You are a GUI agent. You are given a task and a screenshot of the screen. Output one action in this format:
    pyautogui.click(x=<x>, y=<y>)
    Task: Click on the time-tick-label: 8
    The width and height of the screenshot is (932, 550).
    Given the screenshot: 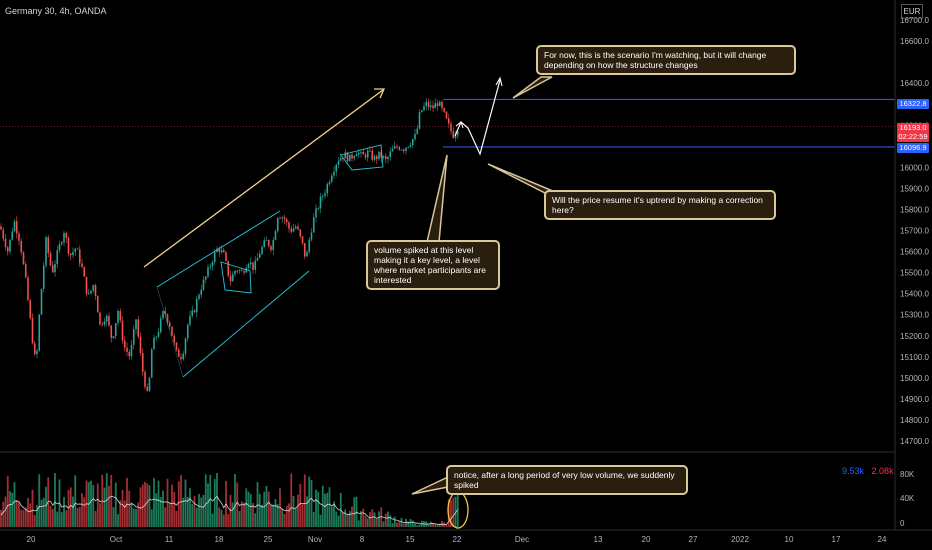 What is the action you would take?
    pyautogui.click(x=362, y=539)
    